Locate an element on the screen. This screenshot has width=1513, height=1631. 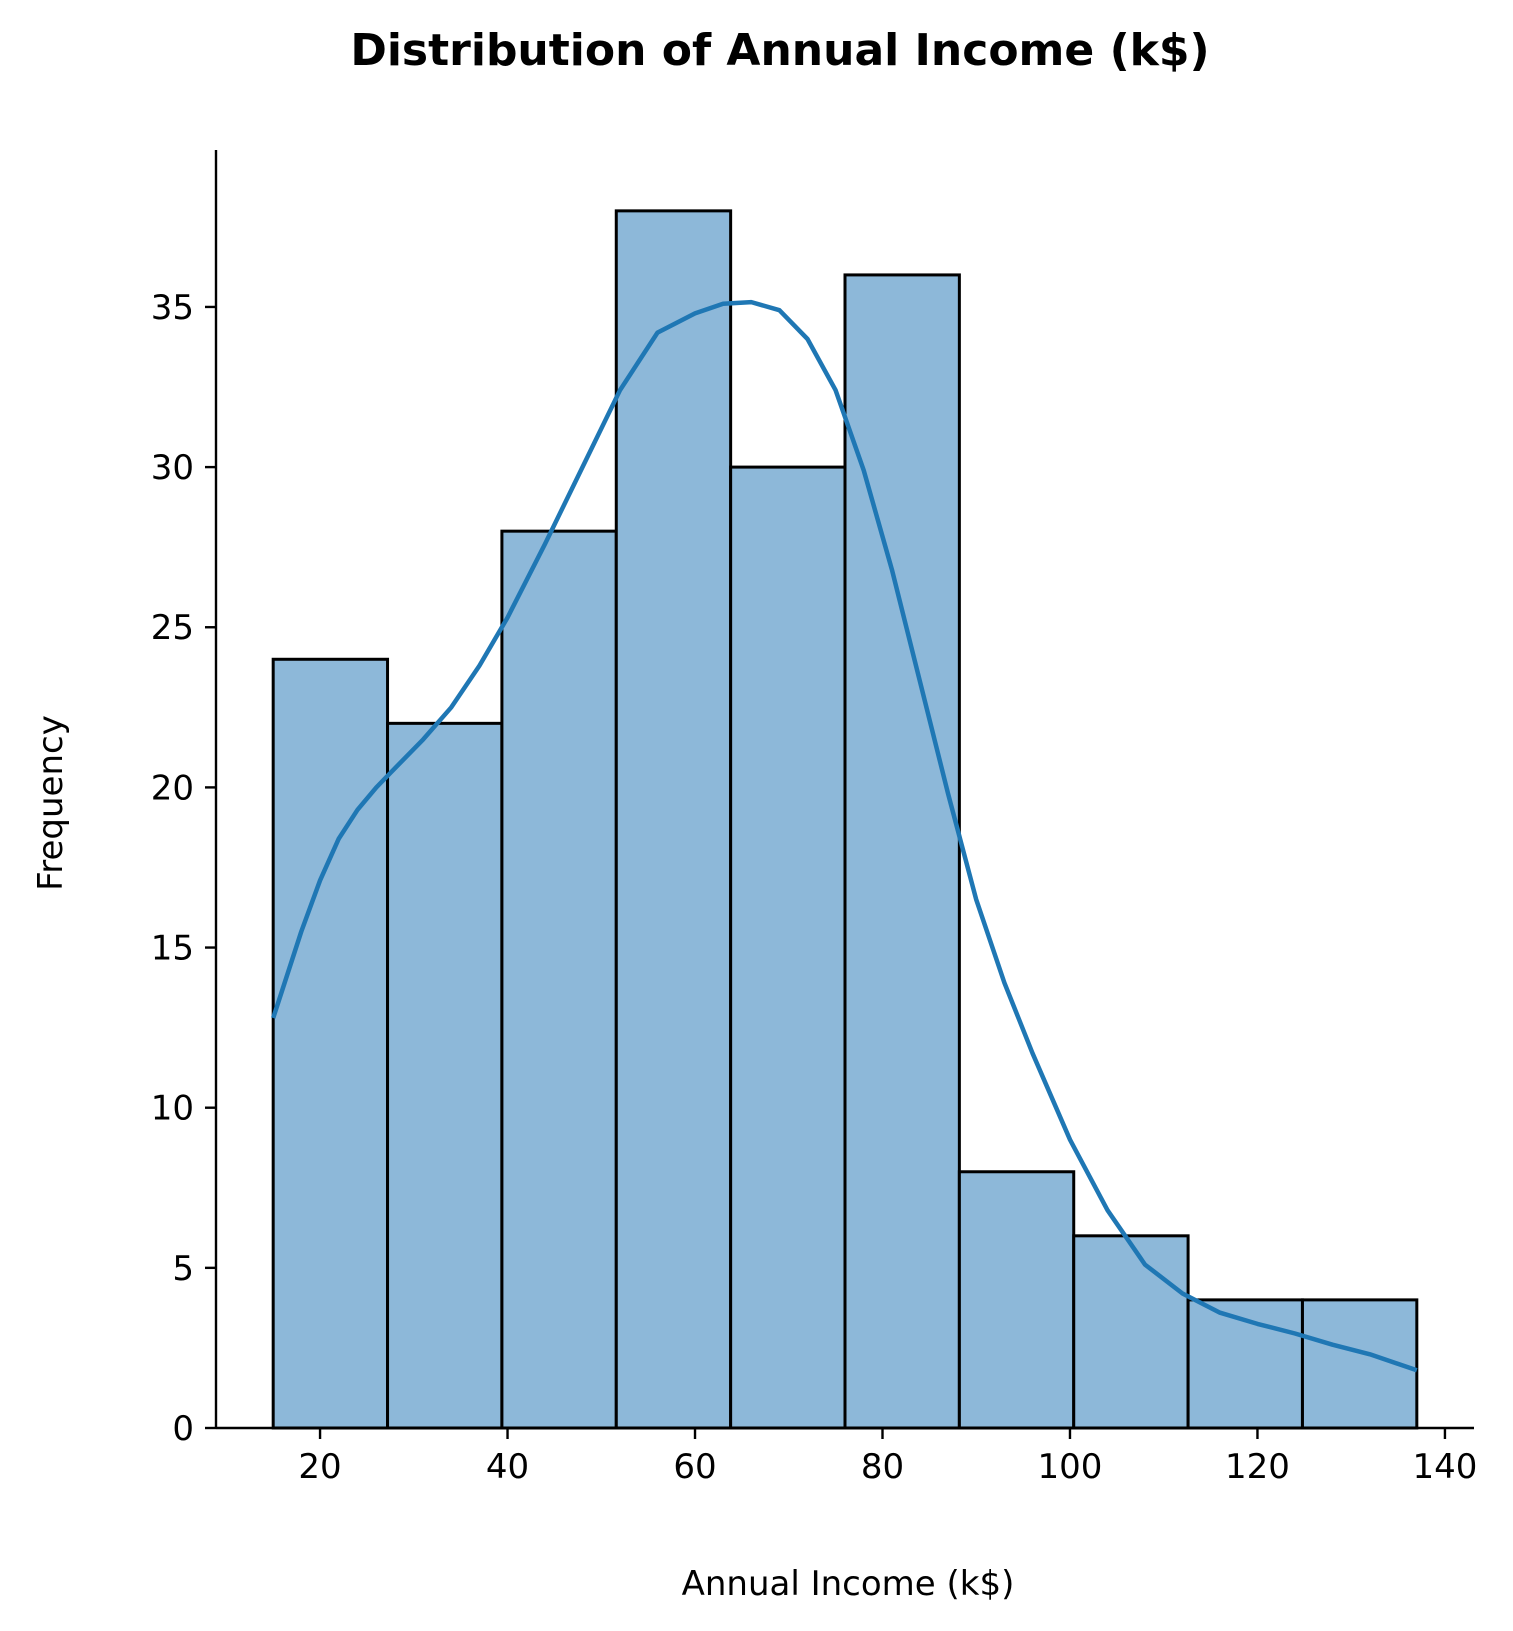
y-axis: 0 5 10 15 20 25 30 35 is located at coordinates (184, 799).